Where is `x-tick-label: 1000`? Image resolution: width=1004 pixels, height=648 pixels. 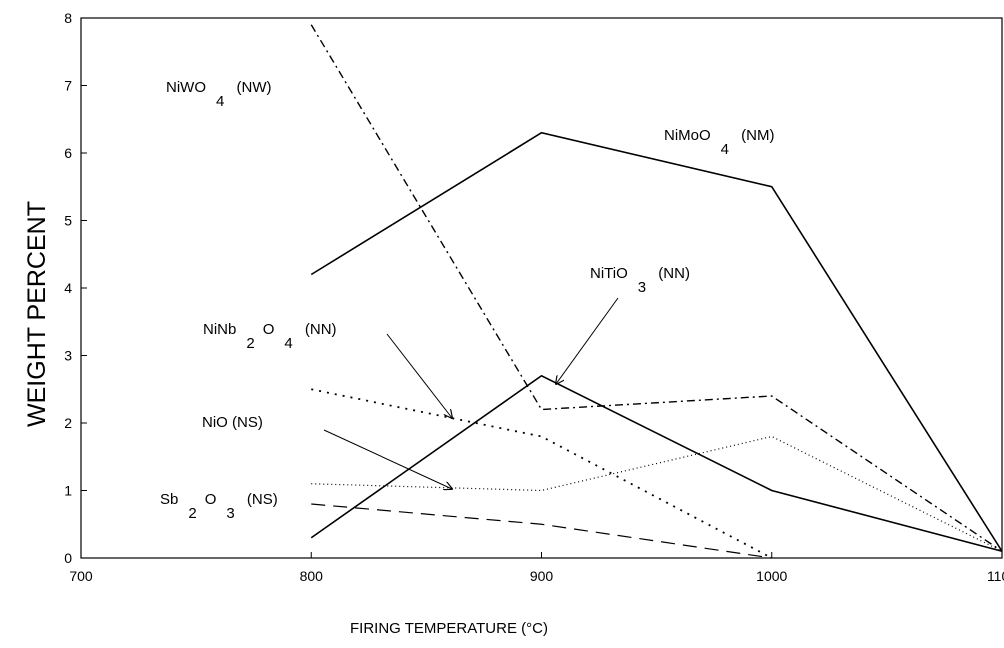
x-tick-label: 1000 is located at coordinates (771, 576).